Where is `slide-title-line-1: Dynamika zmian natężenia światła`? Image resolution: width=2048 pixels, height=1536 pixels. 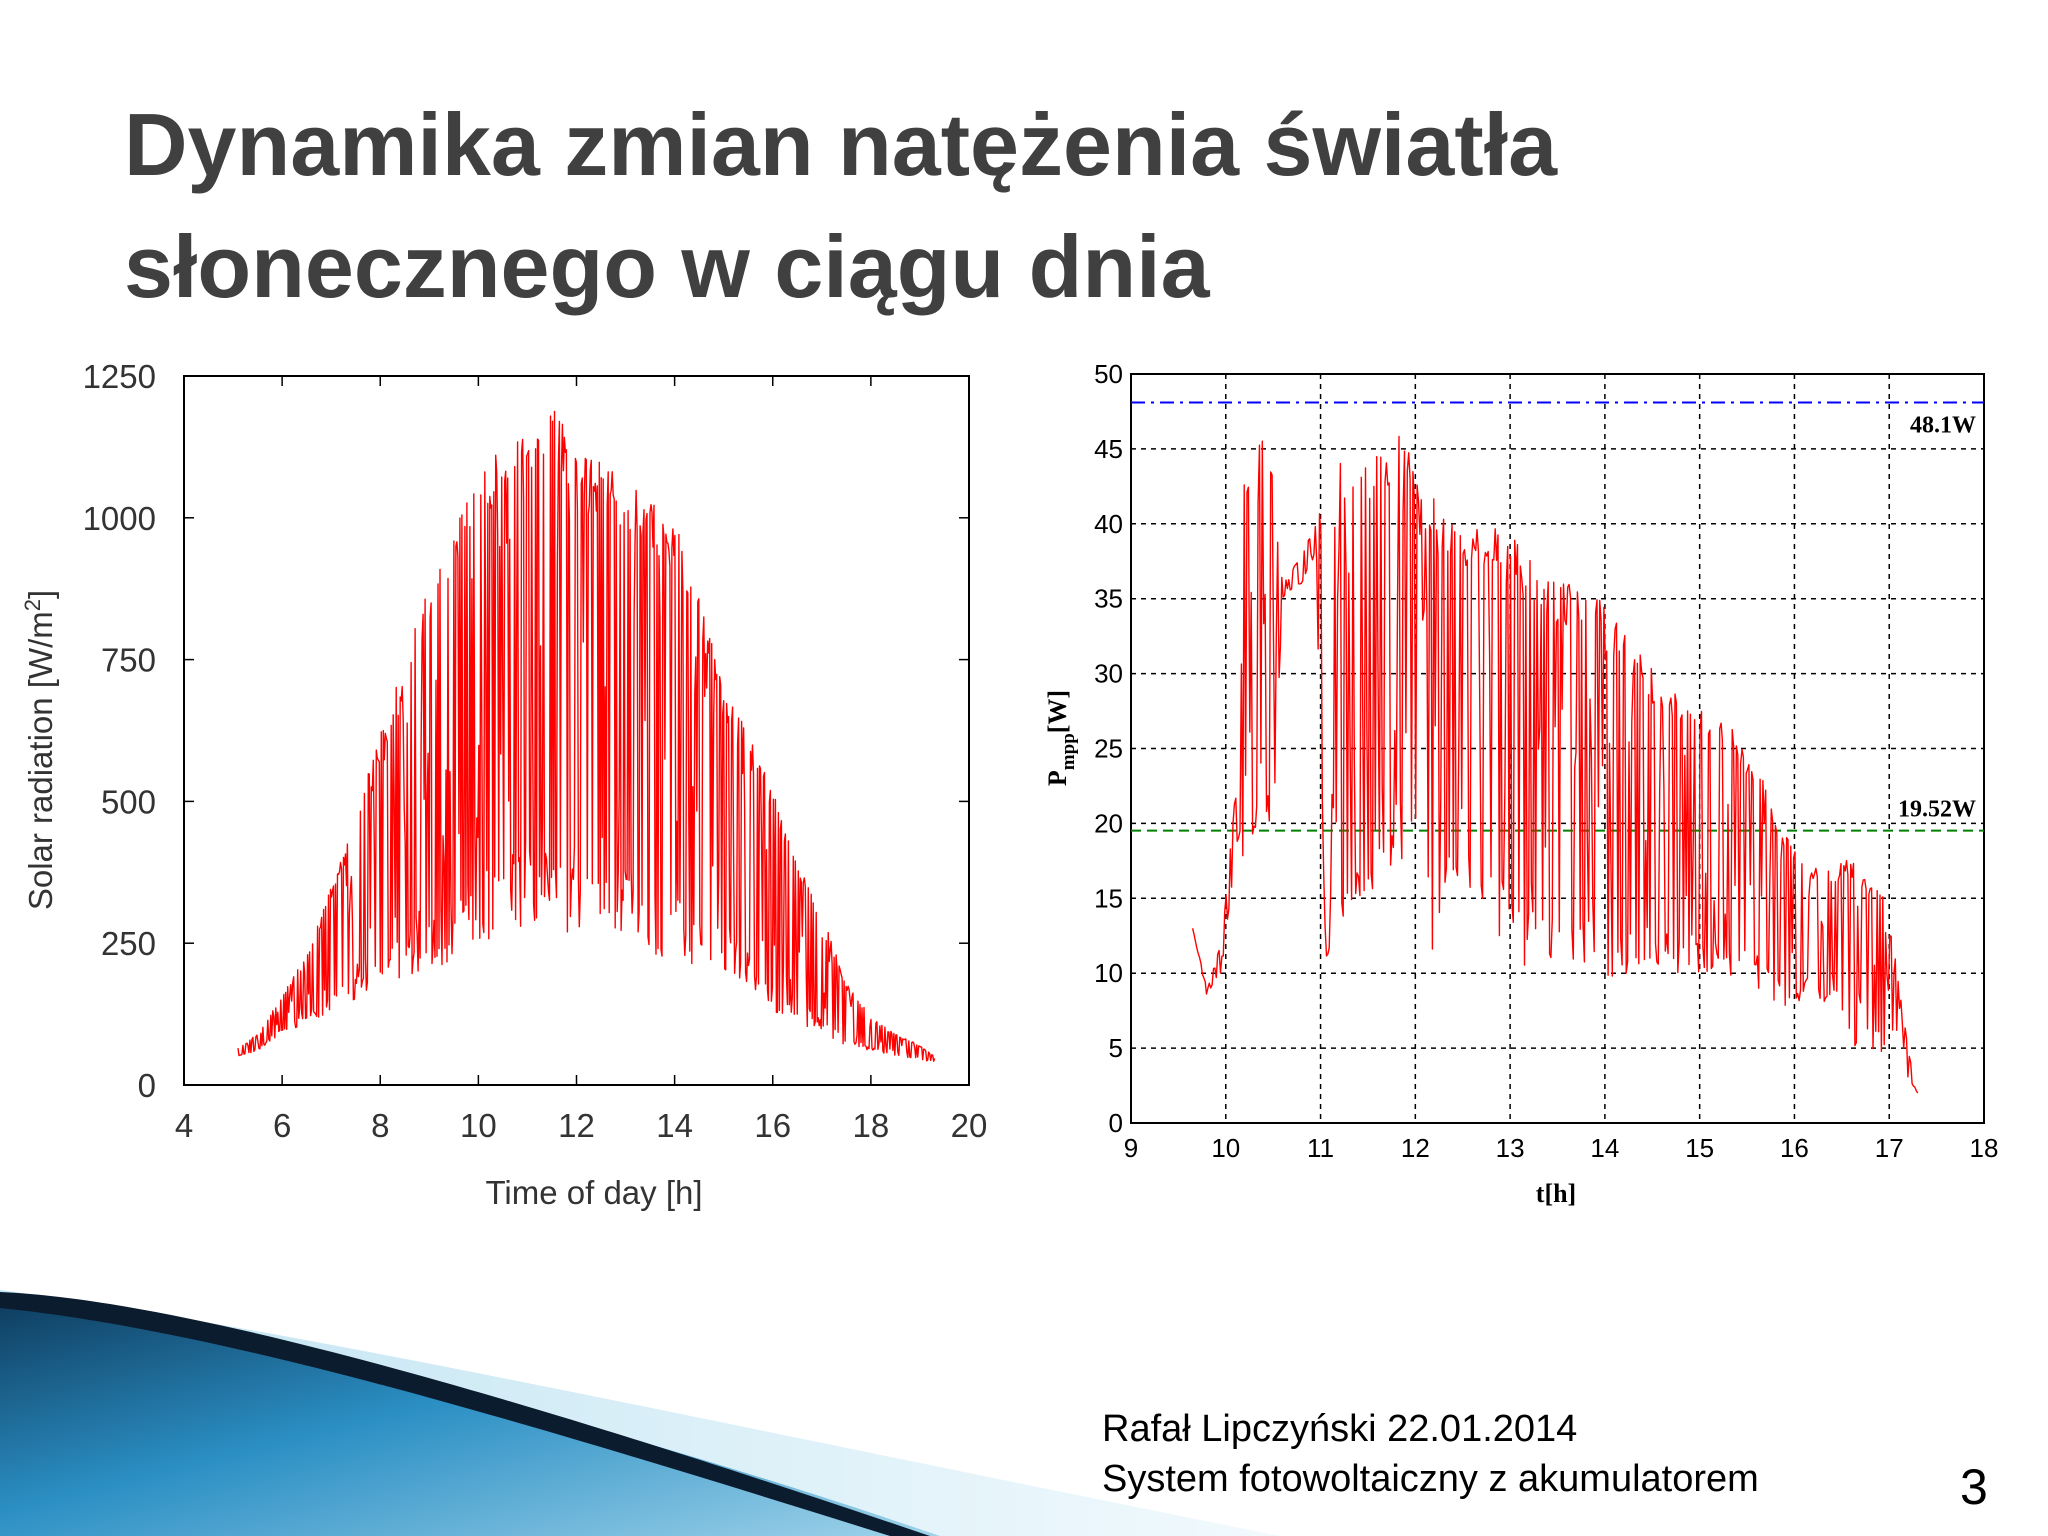
slide-title-line-1: Dynamika zmian natężenia światła is located at coordinates (841, 144).